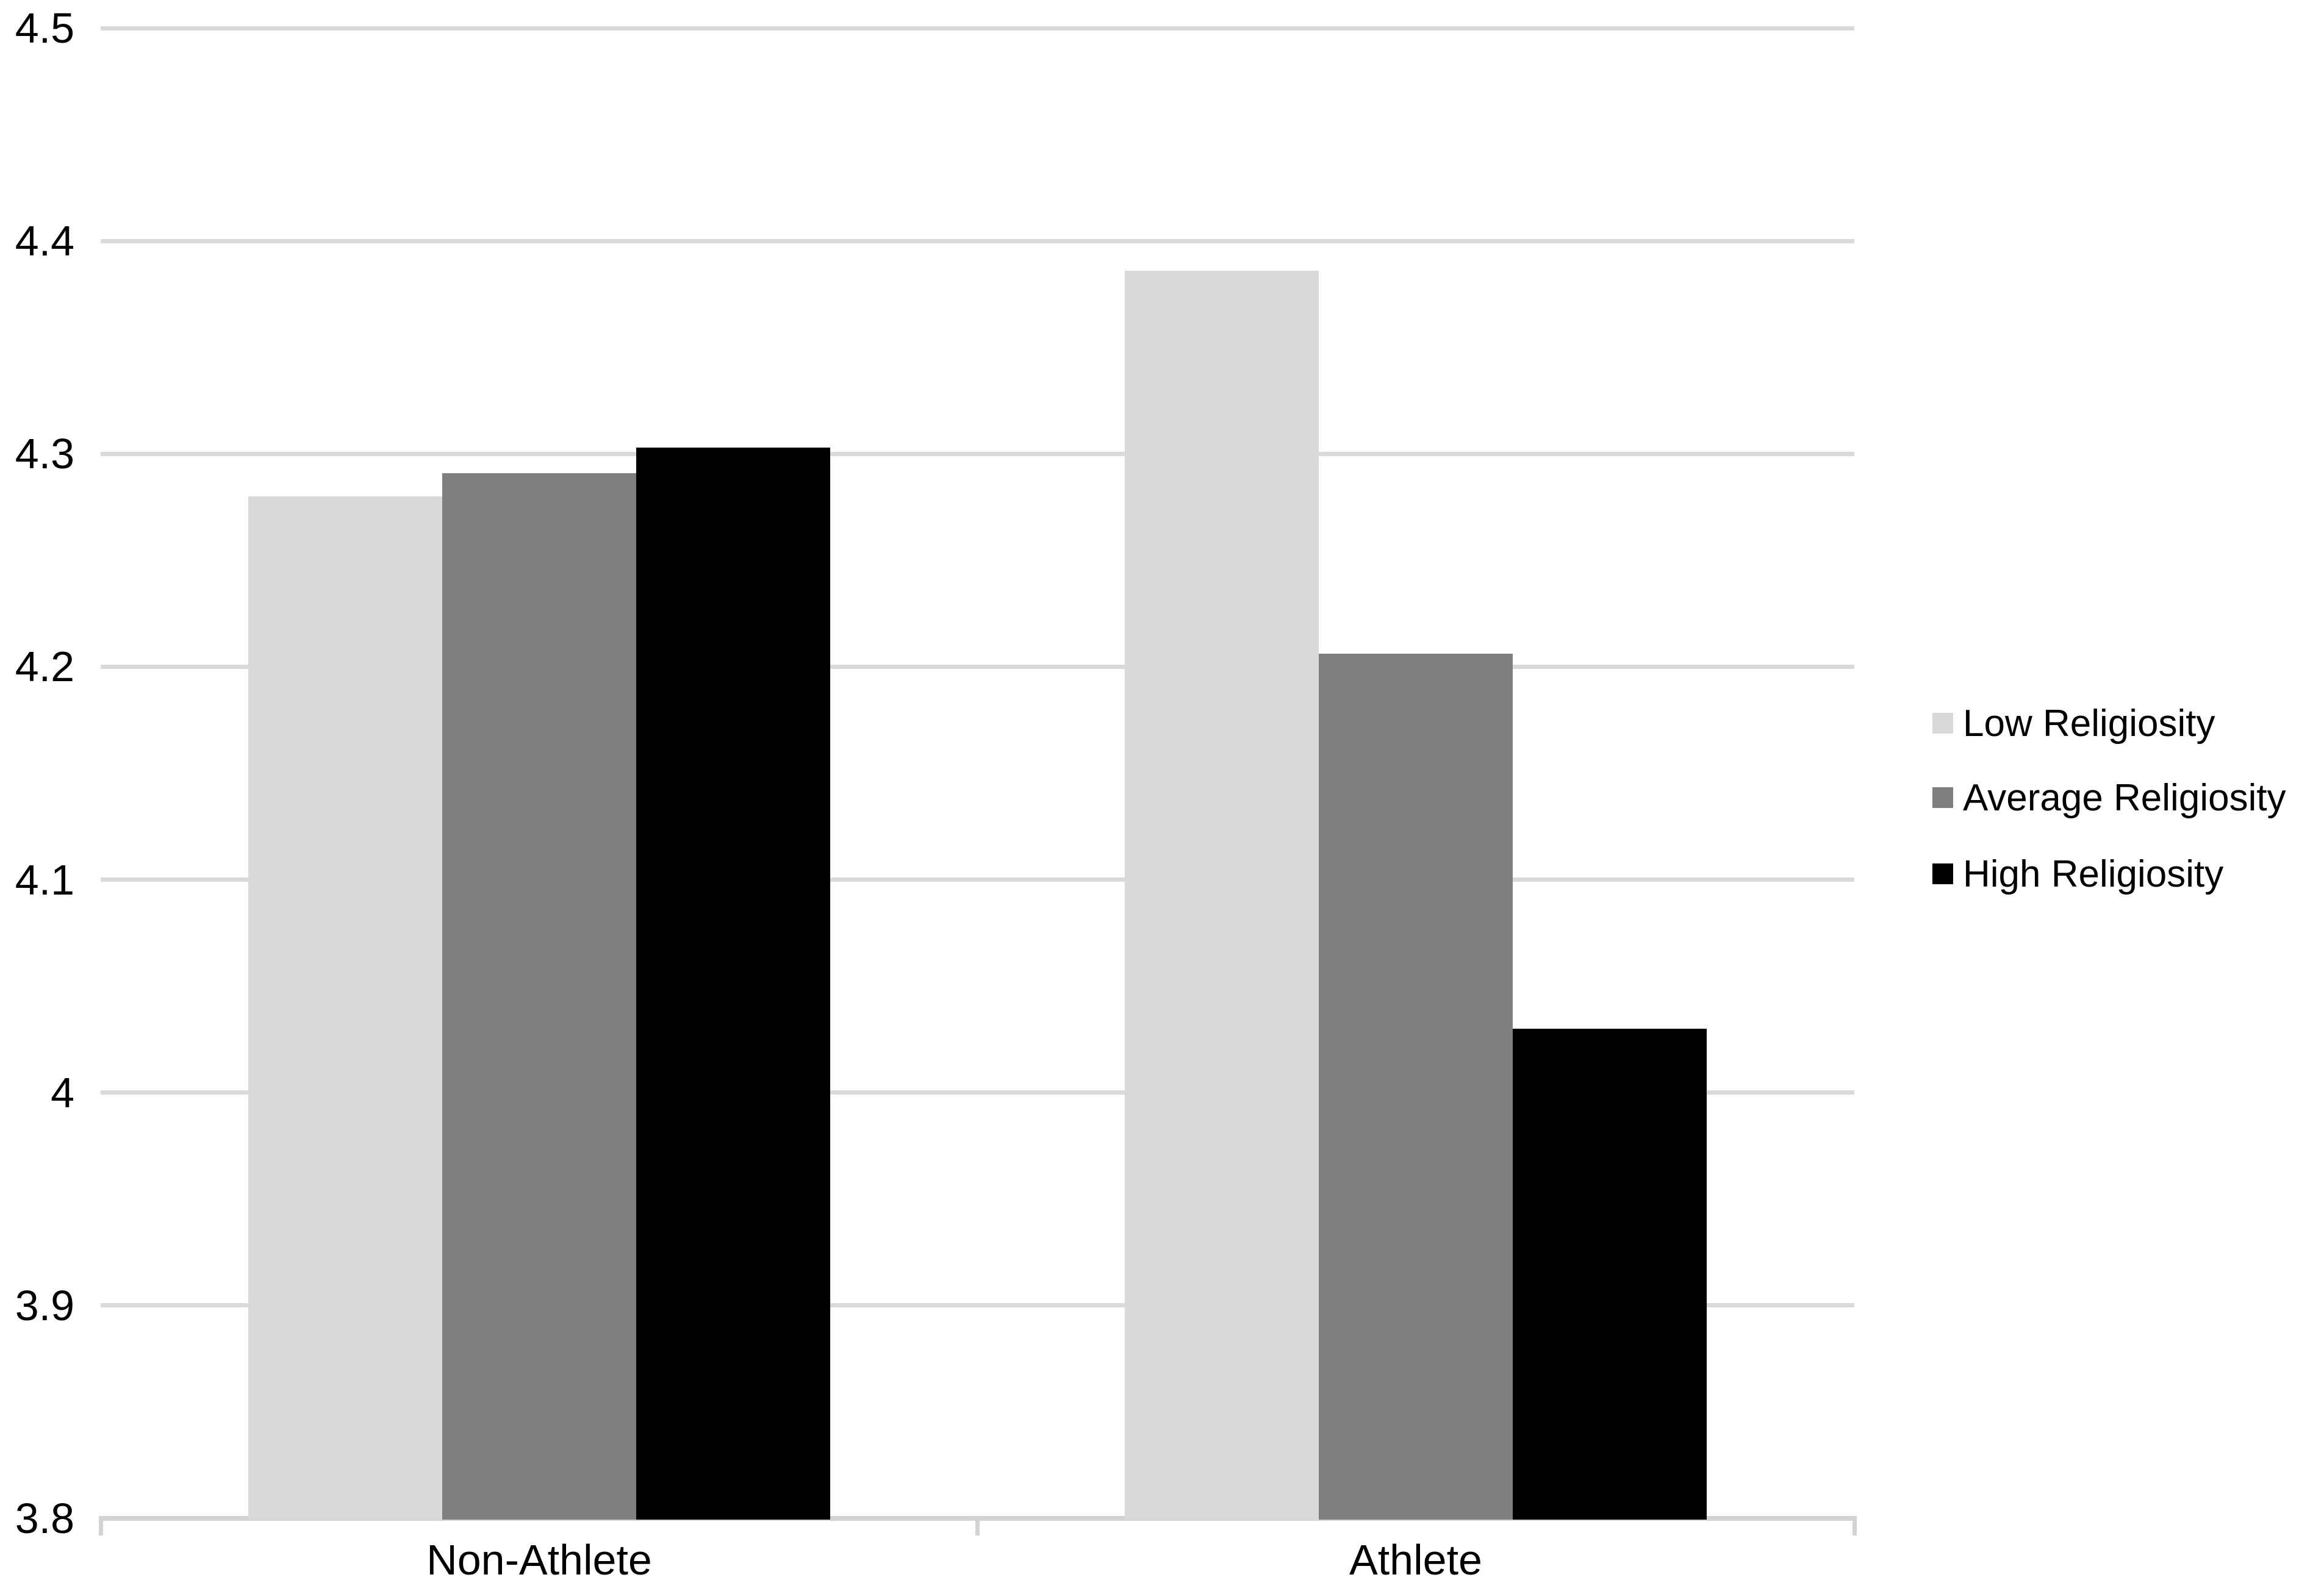  What do you see at coordinates (62, 1093) in the screenshot?
I see `y-tick-label-4: 4` at bounding box center [62, 1093].